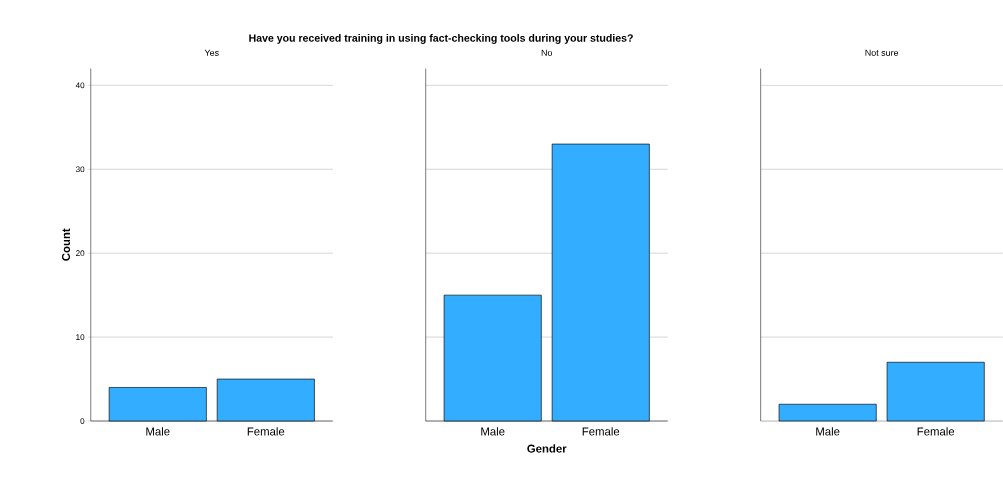 Image resolution: width=1003 pixels, height=486 pixels. Describe the element at coordinates (80, 85) in the screenshot. I see `y-tick-label: 40` at that location.